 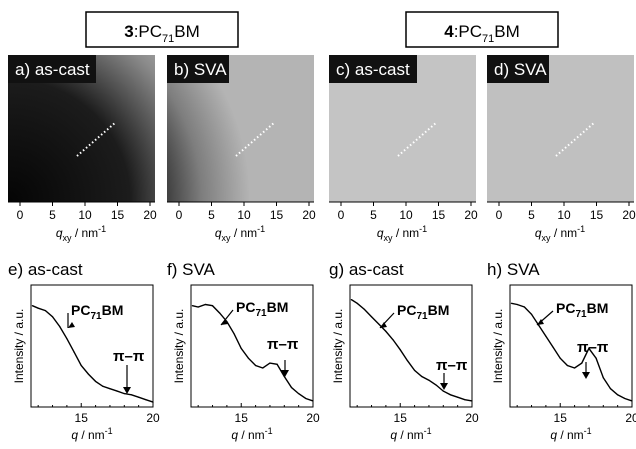 What do you see at coordinates (85, 215) in the screenshot?
I see `x-tick-label: 10` at bounding box center [85, 215].